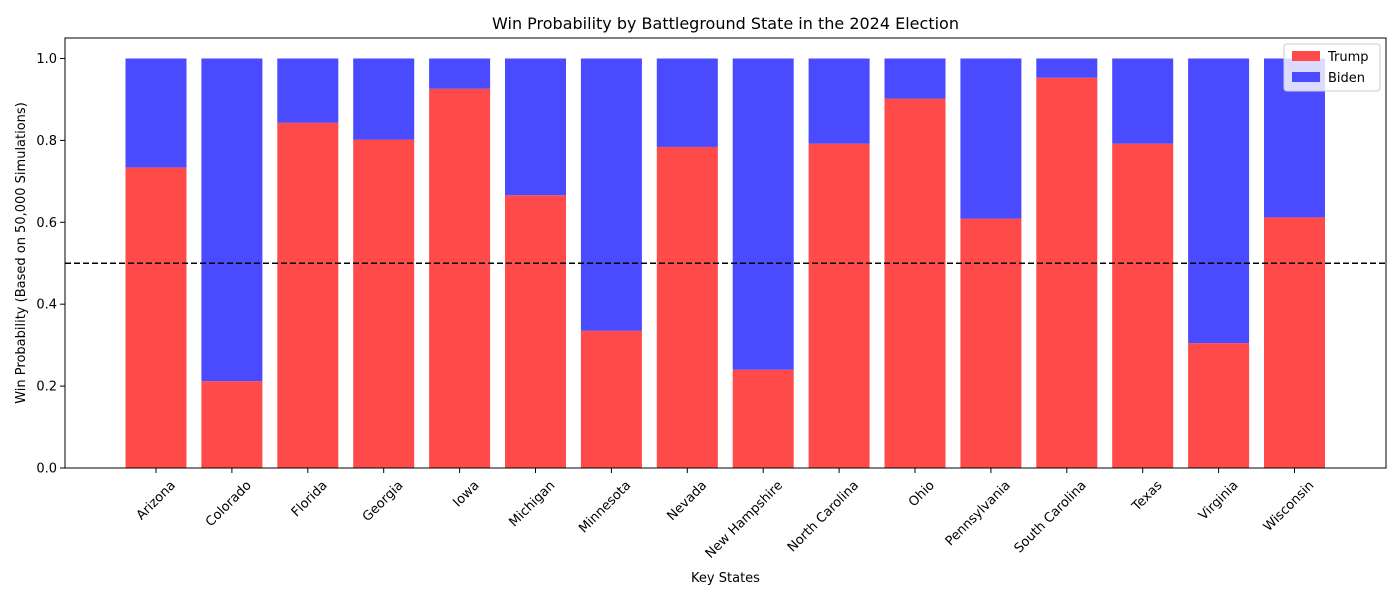  Describe the element at coordinates (308, 295) in the screenshot. I see `bar-trump-florida` at that location.